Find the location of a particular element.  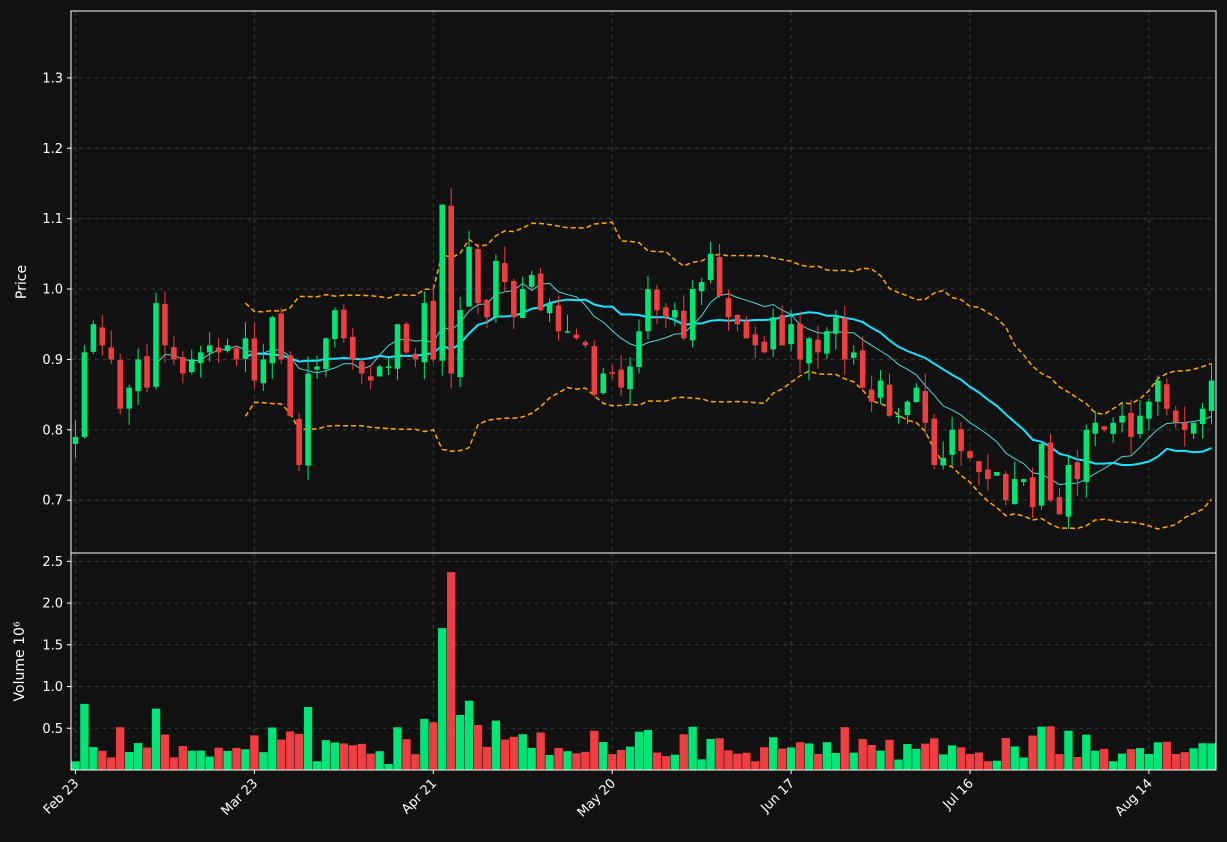

x-tick-label: Feb 23 is located at coordinates (62, 797).